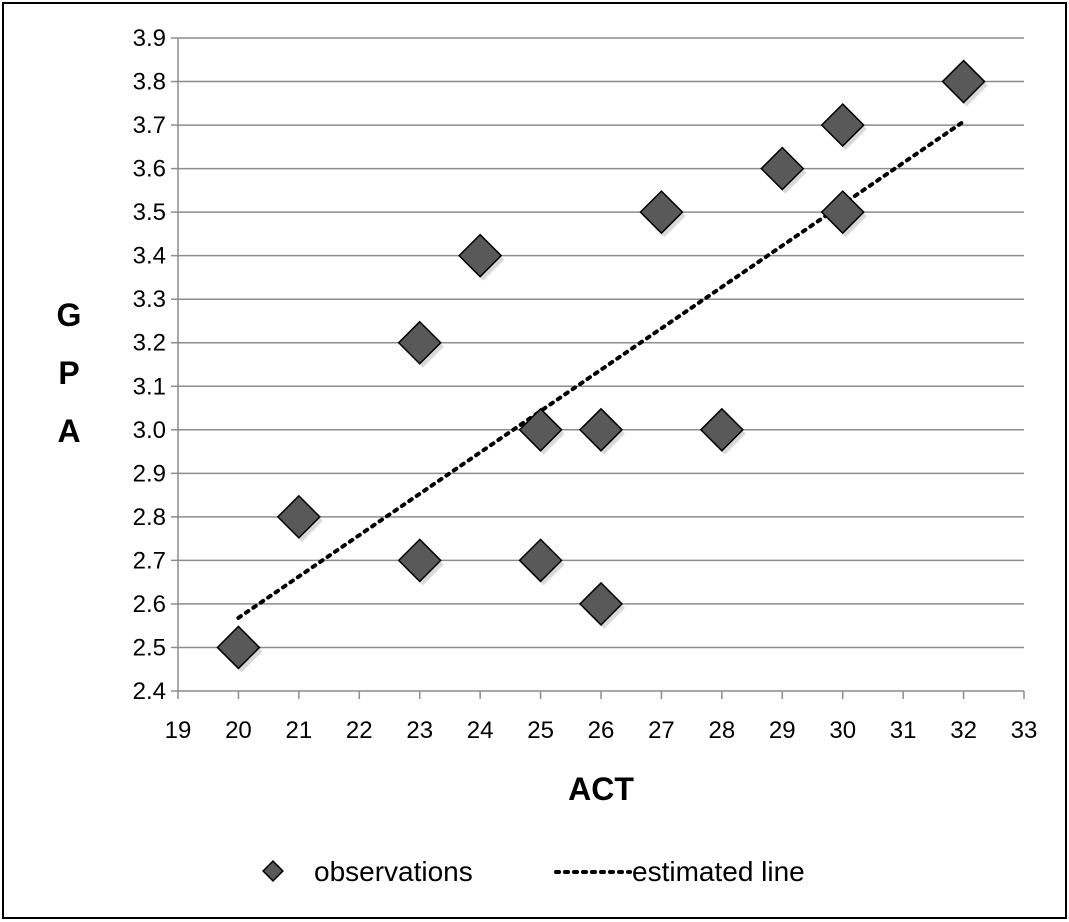  Describe the element at coordinates (68, 373) in the screenshot. I see `y-axis-title-letter-2: P` at that location.